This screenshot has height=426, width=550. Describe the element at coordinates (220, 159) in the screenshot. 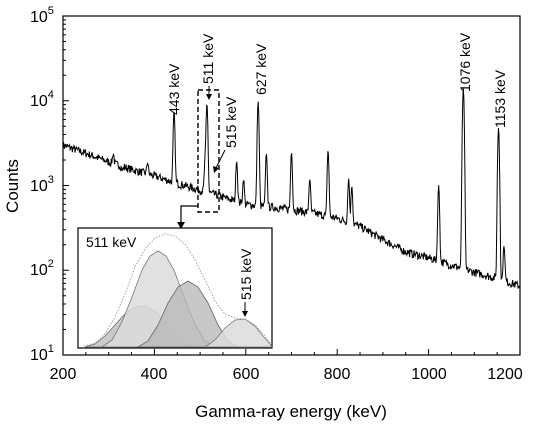

I see `arrow-515-line` at that location.